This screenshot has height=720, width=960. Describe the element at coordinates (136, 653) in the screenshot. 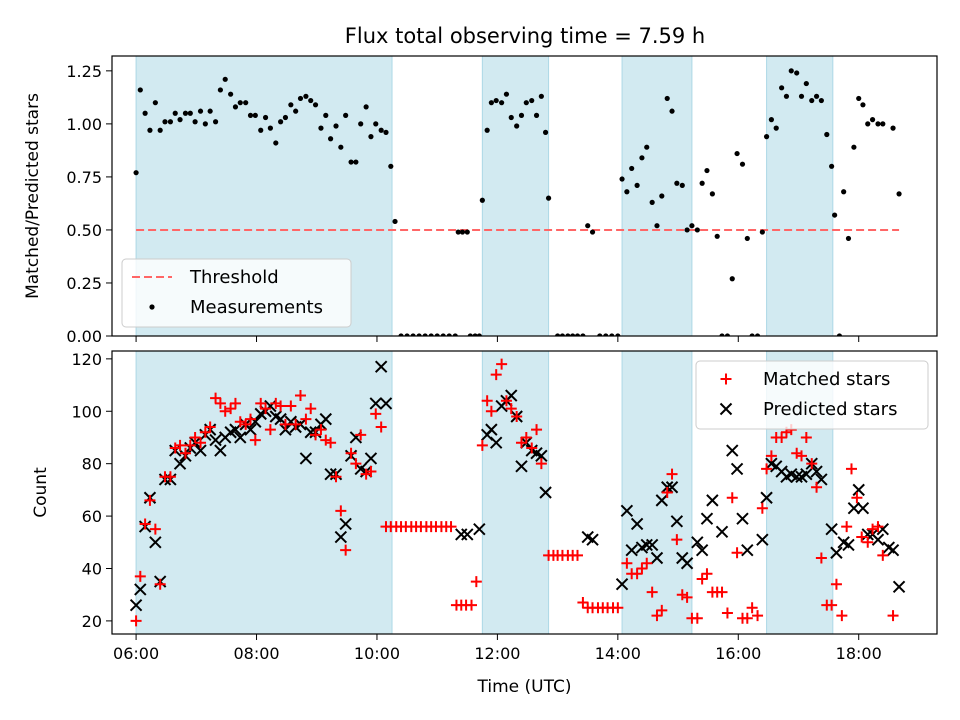

I see `x-tick-label: 06:00` at that location.